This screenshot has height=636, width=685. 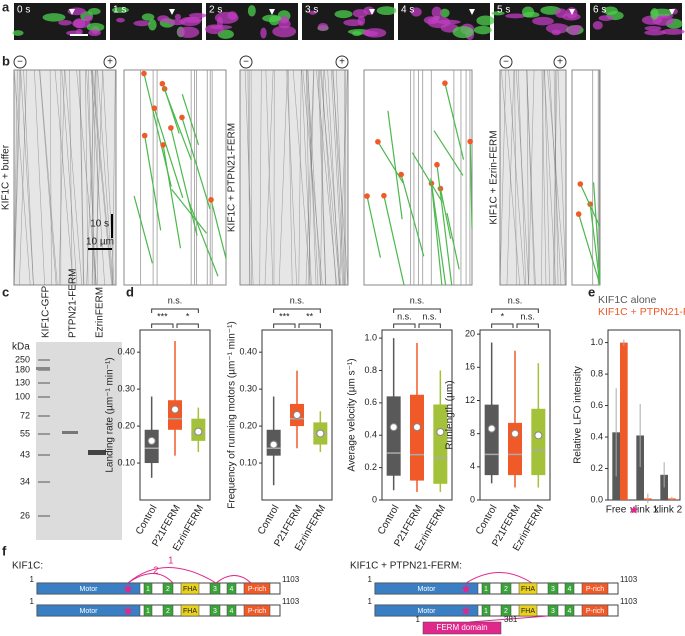 I want to click on y-tick-label: 0.20, so click(x=126, y=425).